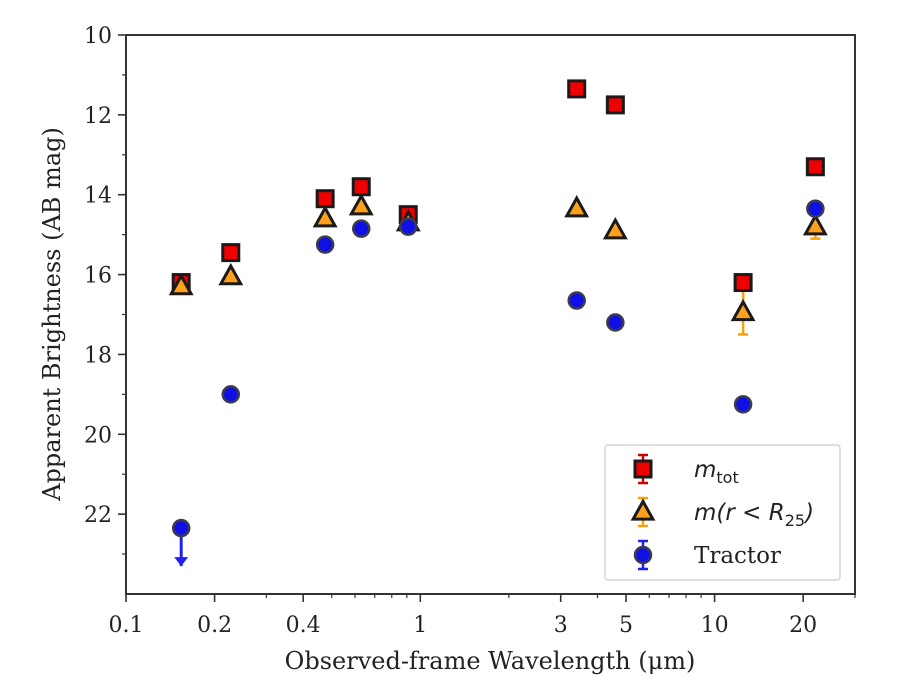  What do you see at coordinates (420, 625) in the screenshot?
I see `x-tick-label: 1` at bounding box center [420, 625].